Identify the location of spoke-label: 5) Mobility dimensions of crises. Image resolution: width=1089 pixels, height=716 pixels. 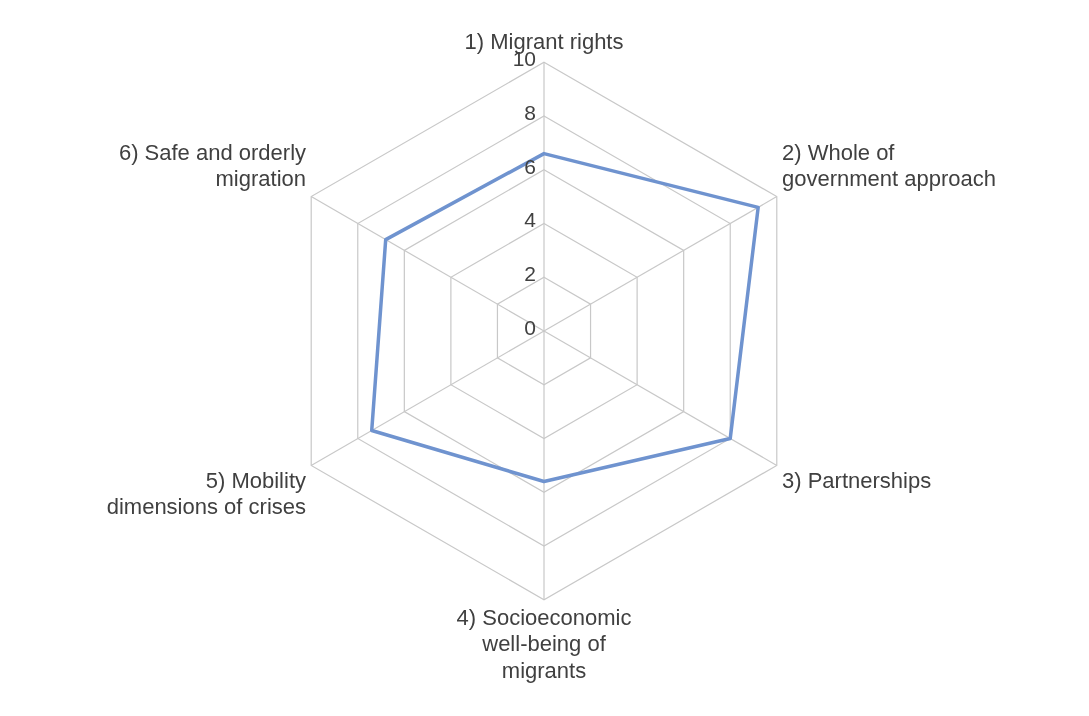
(206, 493).